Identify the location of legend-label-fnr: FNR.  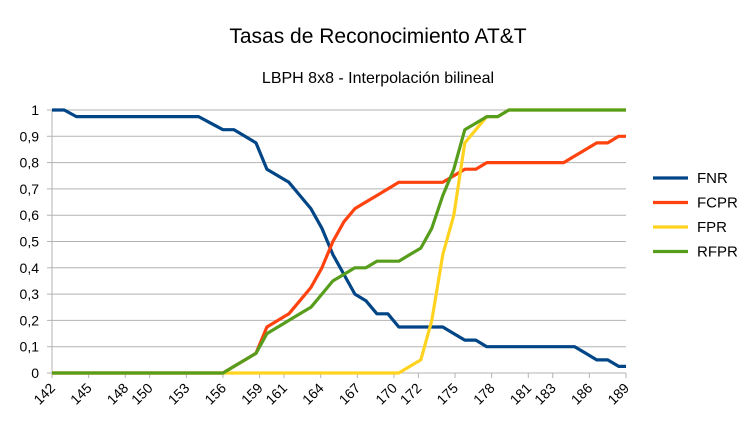
(712, 178).